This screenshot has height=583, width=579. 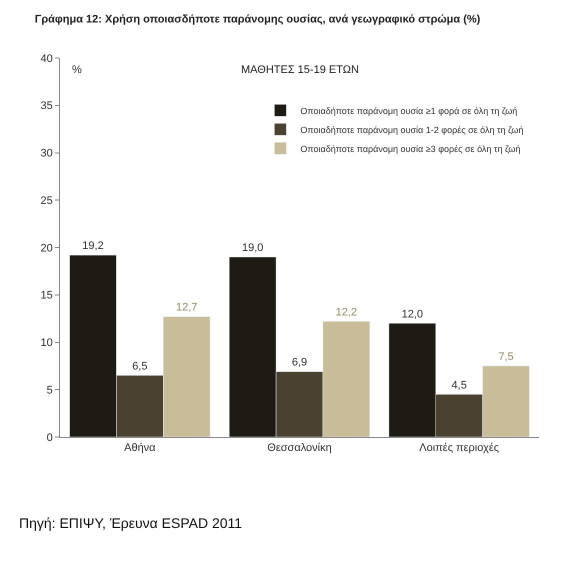 What do you see at coordinates (49, 438) in the screenshot?
I see `y-tick-label: 0` at bounding box center [49, 438].